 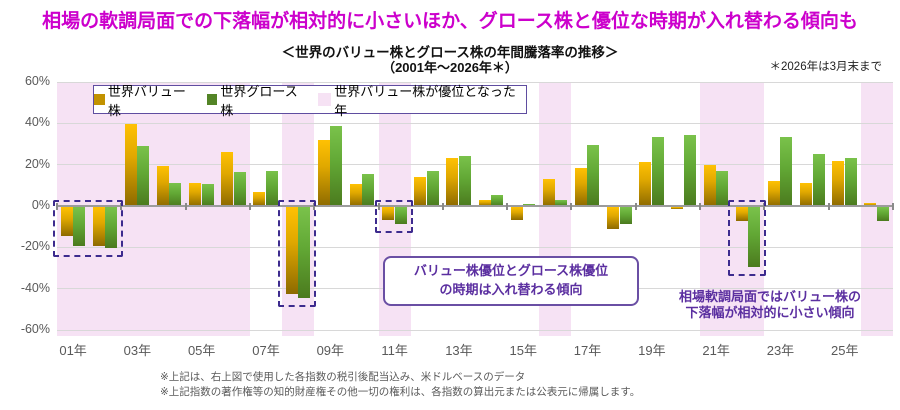 I want to click on legend-growth-label: 世界グロース株, so click(x=259, y=100).